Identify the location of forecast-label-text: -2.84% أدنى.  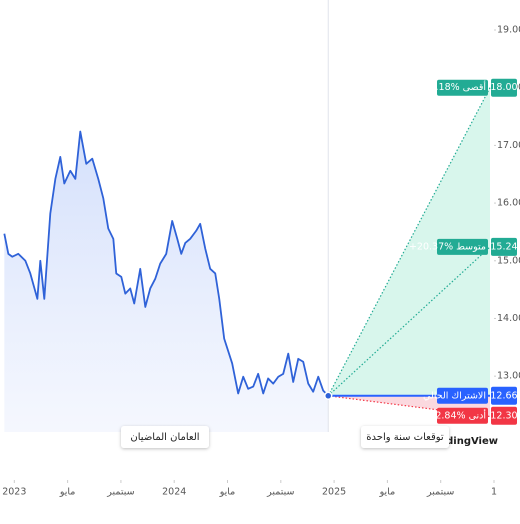
(459, 414).